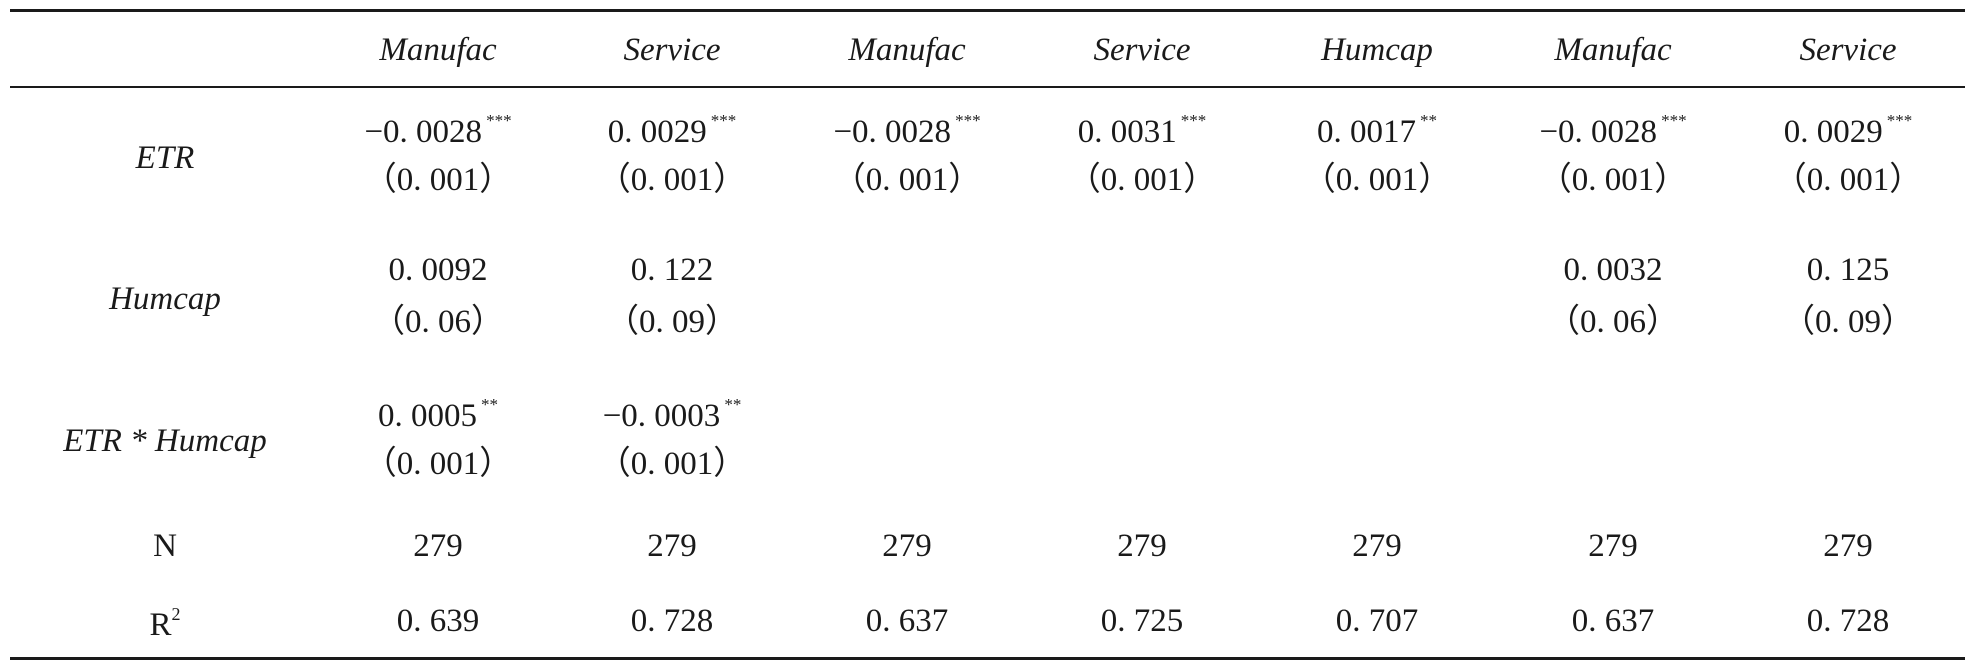 The height and width of the screenshot is (668, 1971). I want to click on r-label: R, so click(160, 625).